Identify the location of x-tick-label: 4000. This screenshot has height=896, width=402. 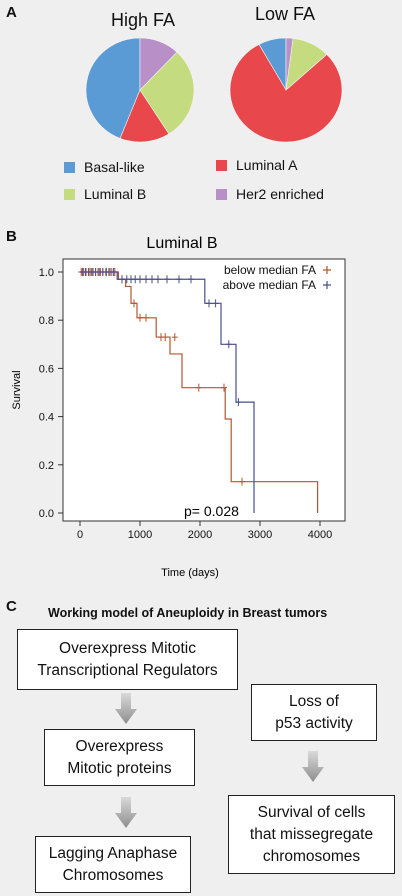
(320, 535).